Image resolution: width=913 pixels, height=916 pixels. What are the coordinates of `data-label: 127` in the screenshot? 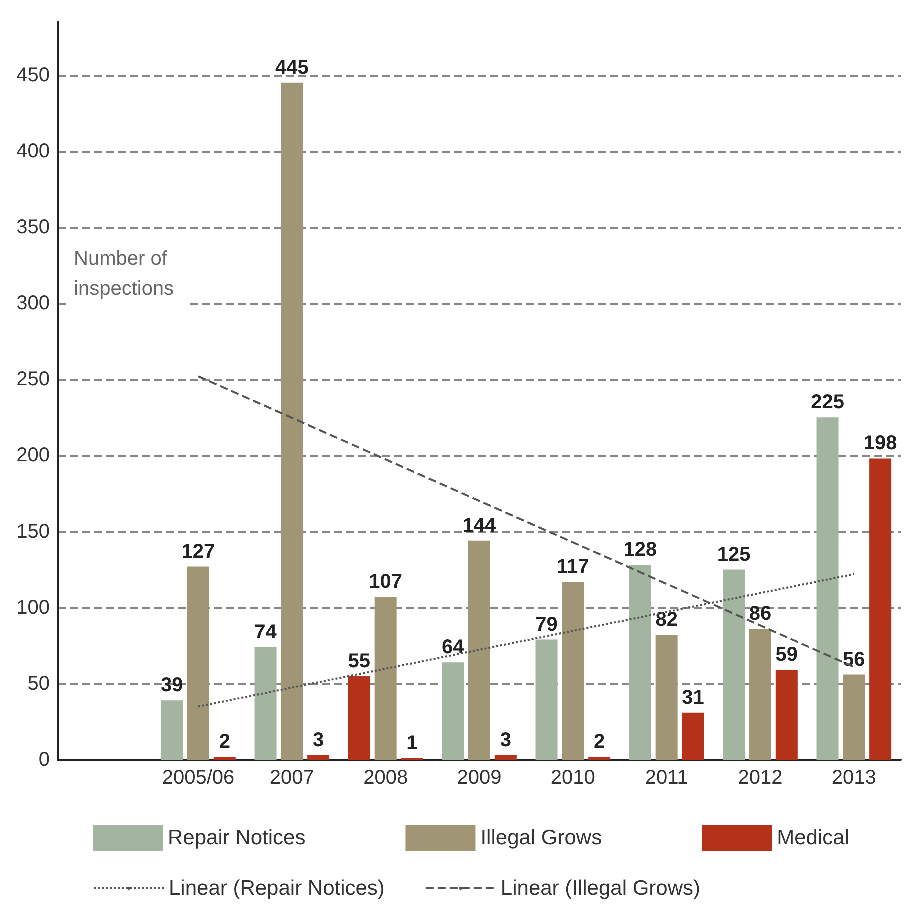 It's located at (199, 551).